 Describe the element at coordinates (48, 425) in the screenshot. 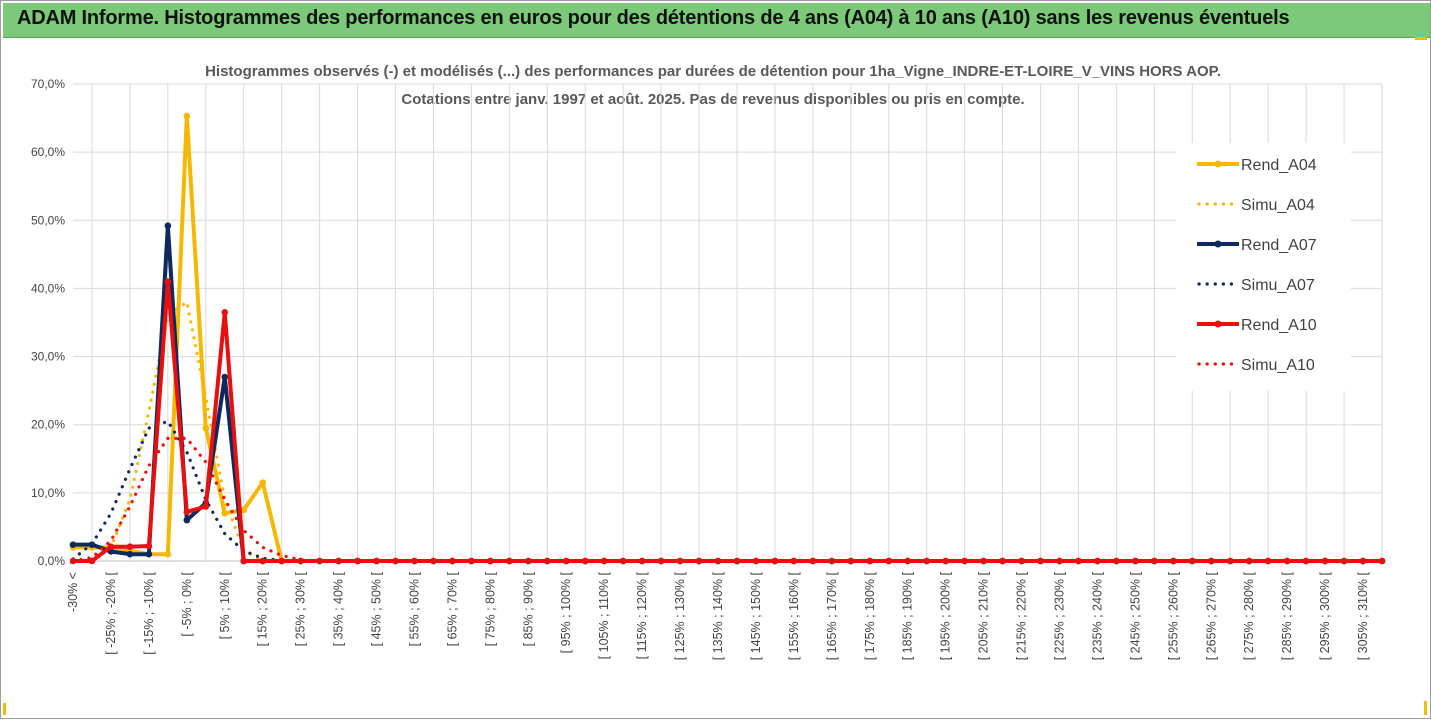

I see `y-tick-label: 20,0%` at that location.